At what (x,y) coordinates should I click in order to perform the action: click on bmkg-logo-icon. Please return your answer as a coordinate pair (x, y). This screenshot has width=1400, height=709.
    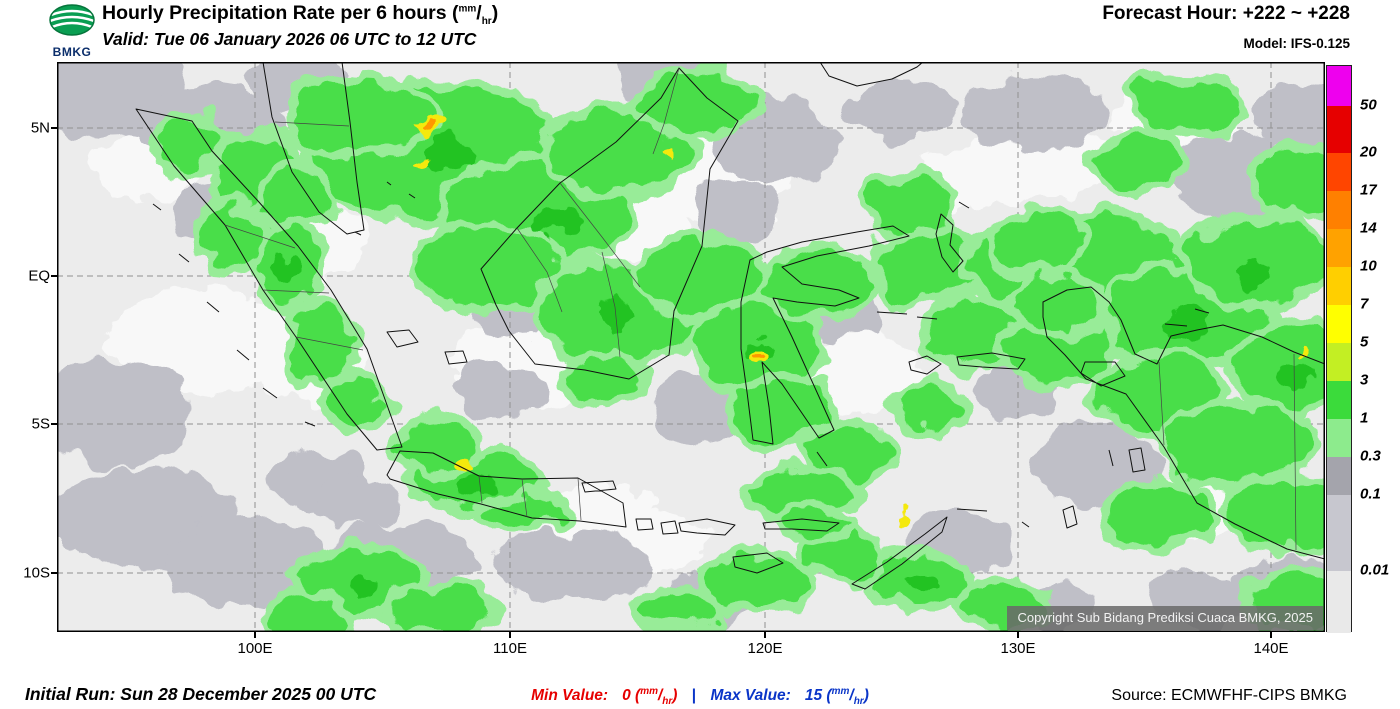
    Looking at the image, I should click on (72, 20).